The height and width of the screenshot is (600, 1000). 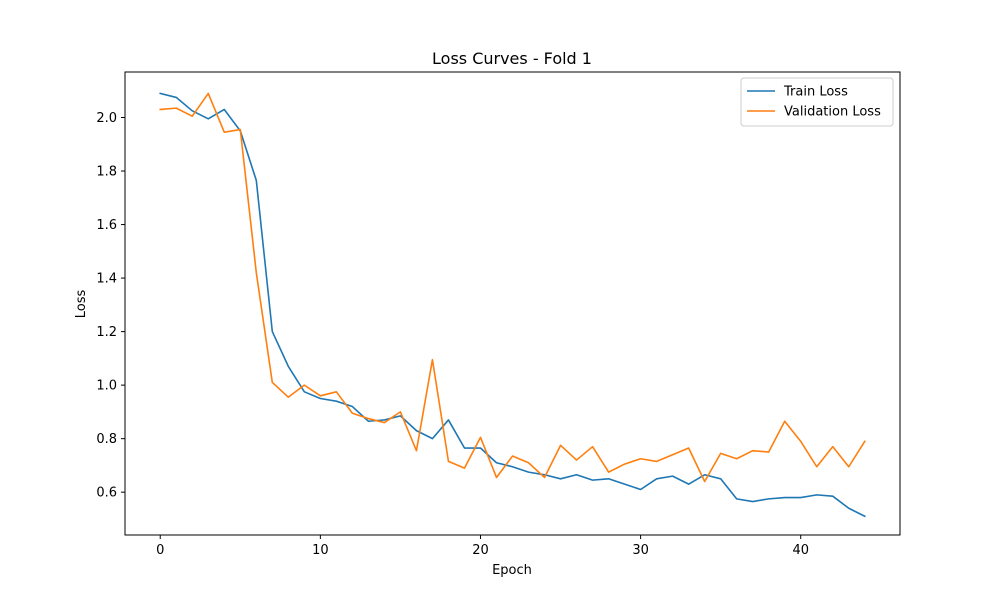 What do you see at coordinates (106, 172) in the screenshot?
I see `y-tick-label: 1.8` at bounding box center [106, 172].